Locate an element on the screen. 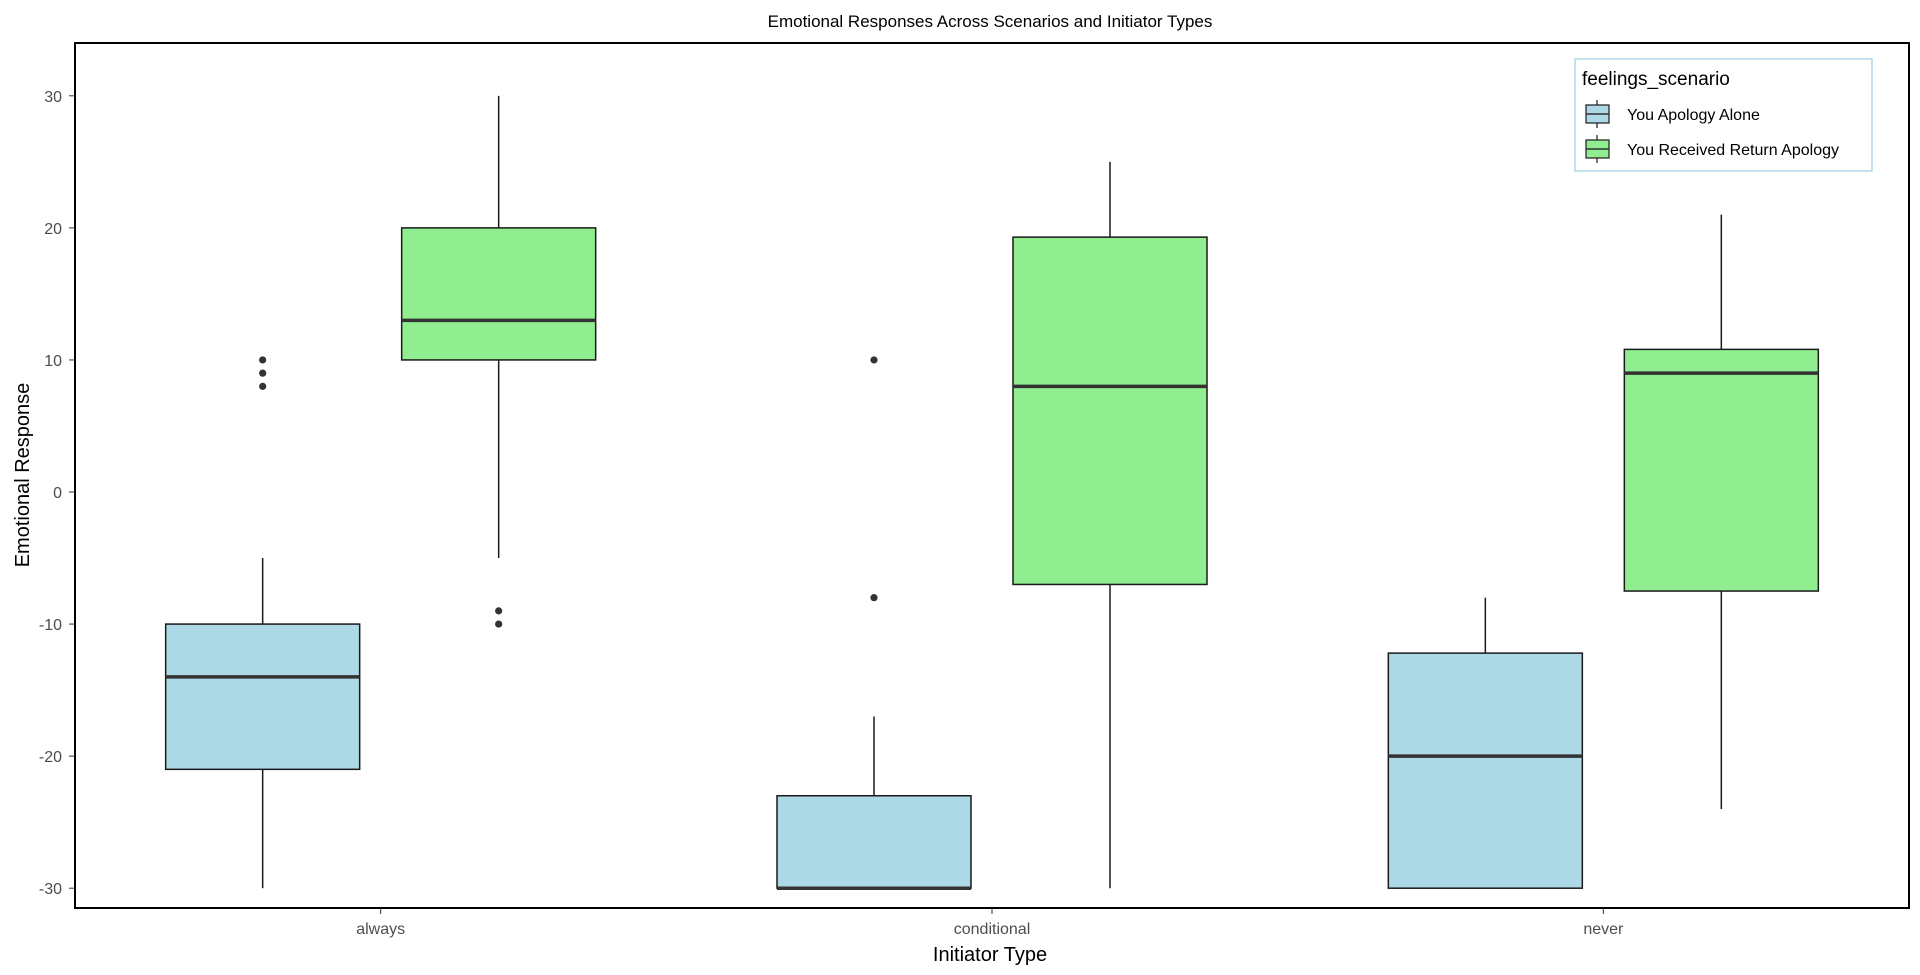 This screenshot has height=975, width=1920. legend-title: feelings_scenario is located at coordinates (1656, 79).